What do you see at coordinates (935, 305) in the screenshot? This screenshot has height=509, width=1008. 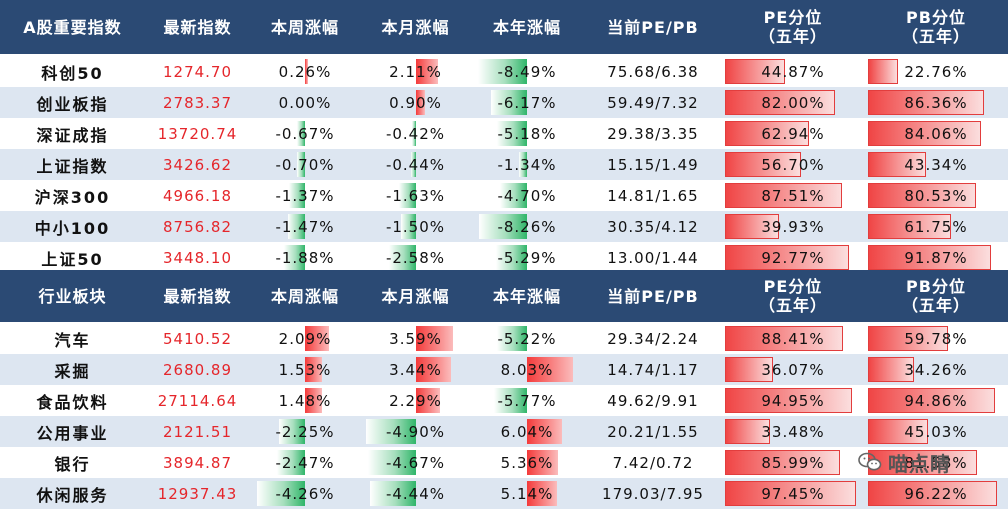 I see `column-header-line: （五年）` at bounding box center [935, 305].